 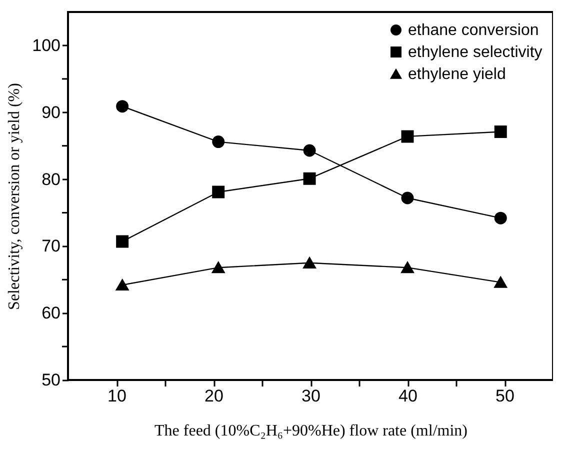 I want to click on x-tick-label: 40, so click(x=408, y=396).